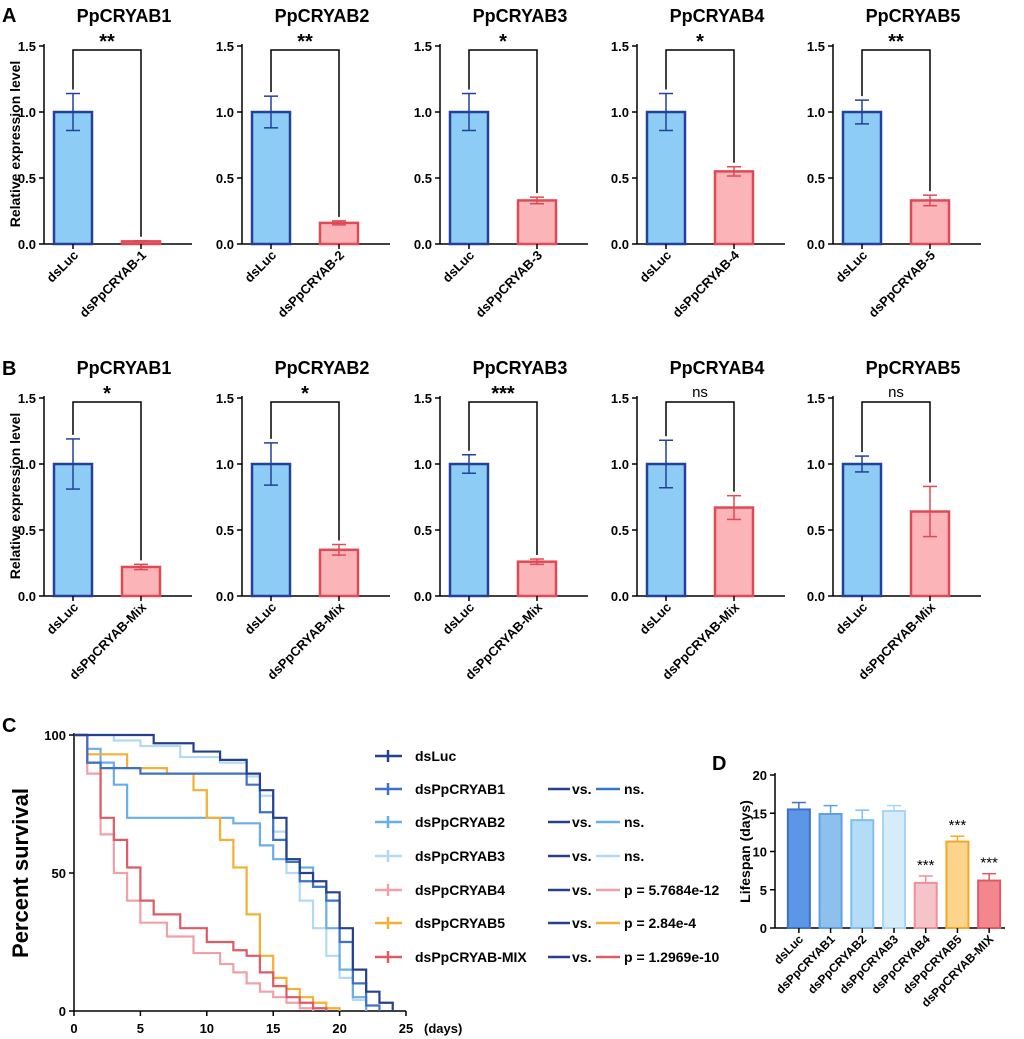 The width and height of the screenshot is (1024, 1039). I want to click on panel-label-c: C, so click(9, 726).